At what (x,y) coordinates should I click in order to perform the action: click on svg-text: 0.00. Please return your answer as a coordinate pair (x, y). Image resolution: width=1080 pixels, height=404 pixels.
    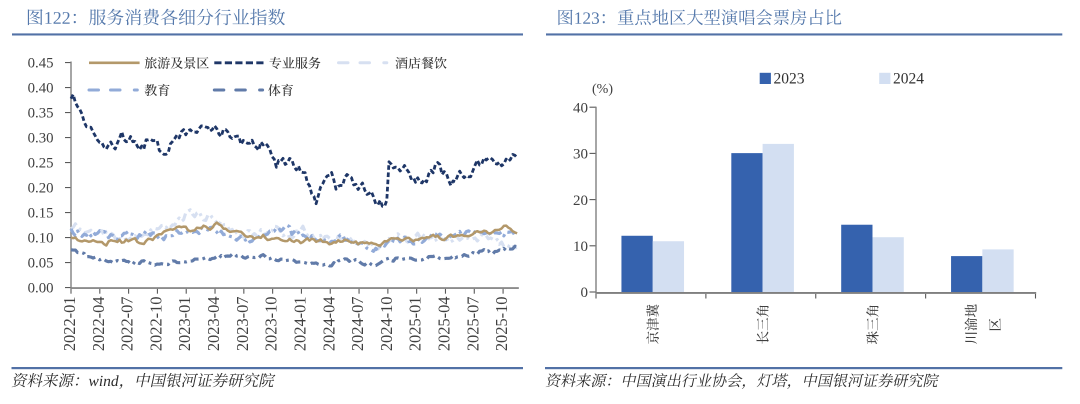
    Looking at the image, I should click on (41, 289).